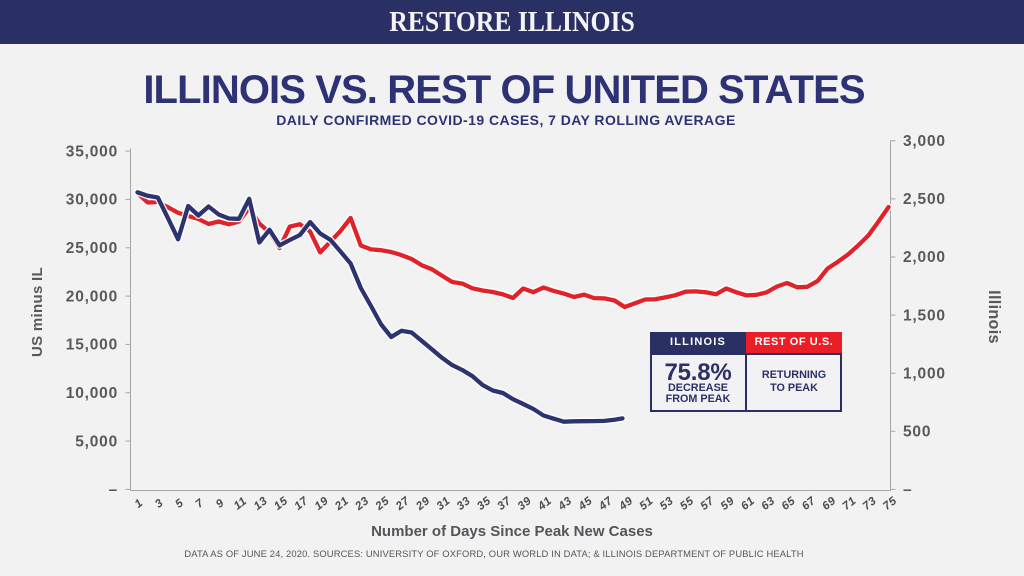 This screenshot has height=576, width=1024. What do you see at coordinates (544, 504) in the screenshot?
I see `svg-text: 41` at bounding box center [544, 504].